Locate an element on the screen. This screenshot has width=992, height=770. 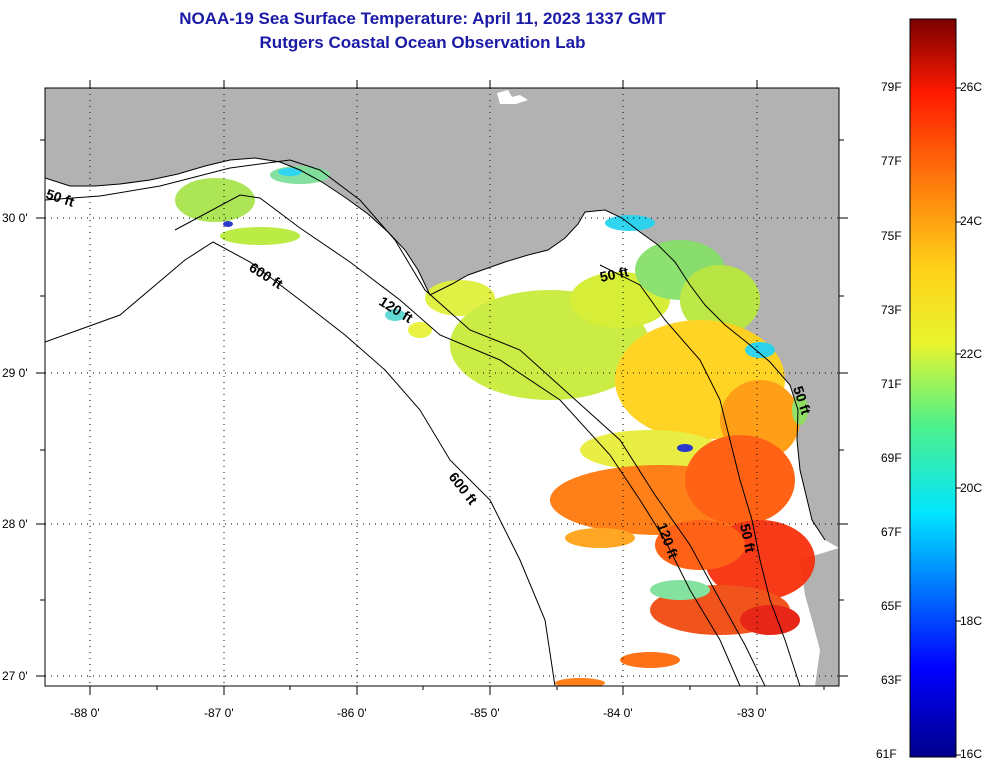
lon-label: -86 0' is located at coordinates (352, 713).